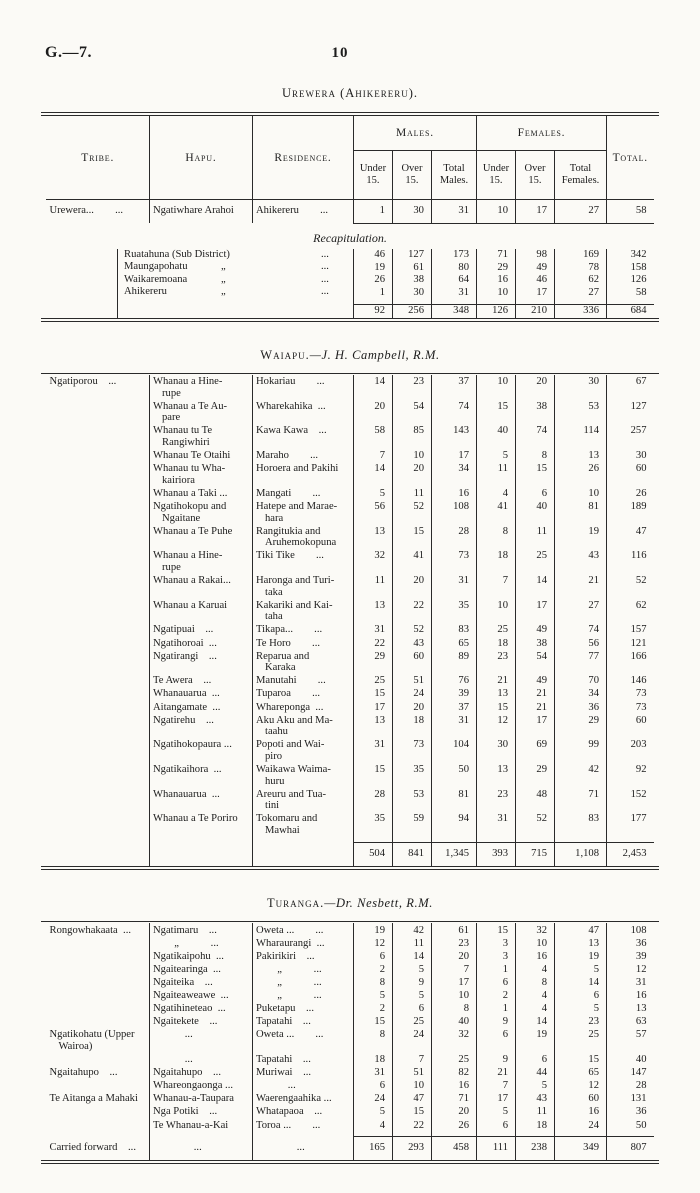 Image resolution: width=700 pixels, height=1193 pixels. I want to click on spacer-row, so click(350, 839).